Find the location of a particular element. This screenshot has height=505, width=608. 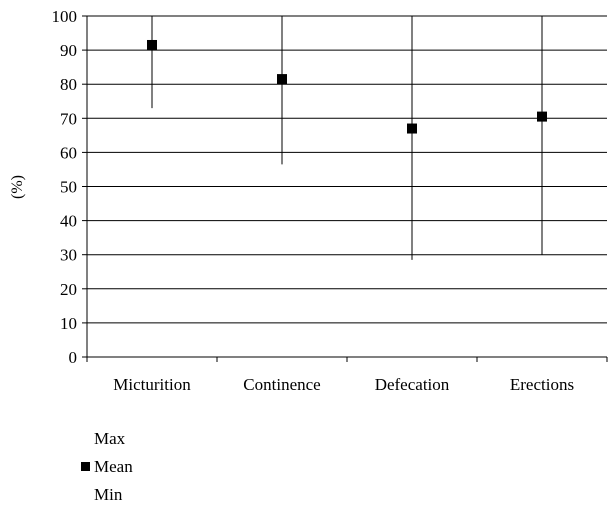

y-tick-label-30: 30 is located at coordinates (68, 255).